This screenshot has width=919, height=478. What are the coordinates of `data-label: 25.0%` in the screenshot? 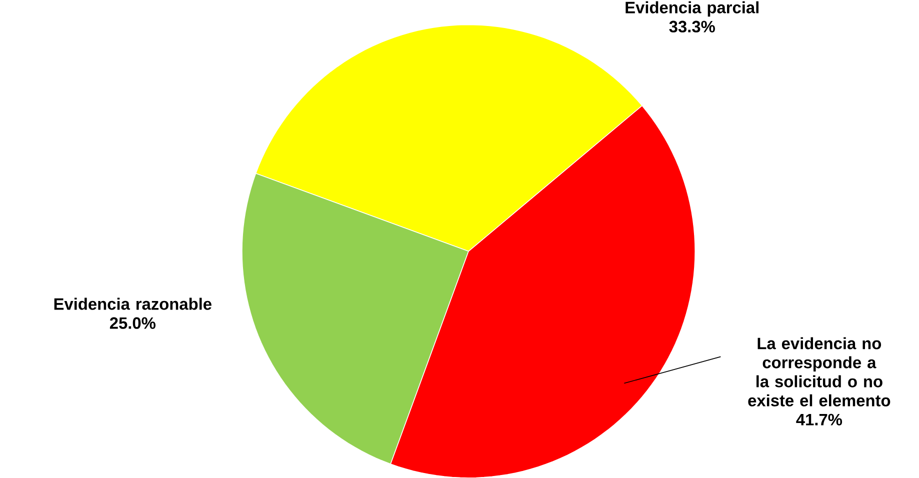 It's located at (133, 323).